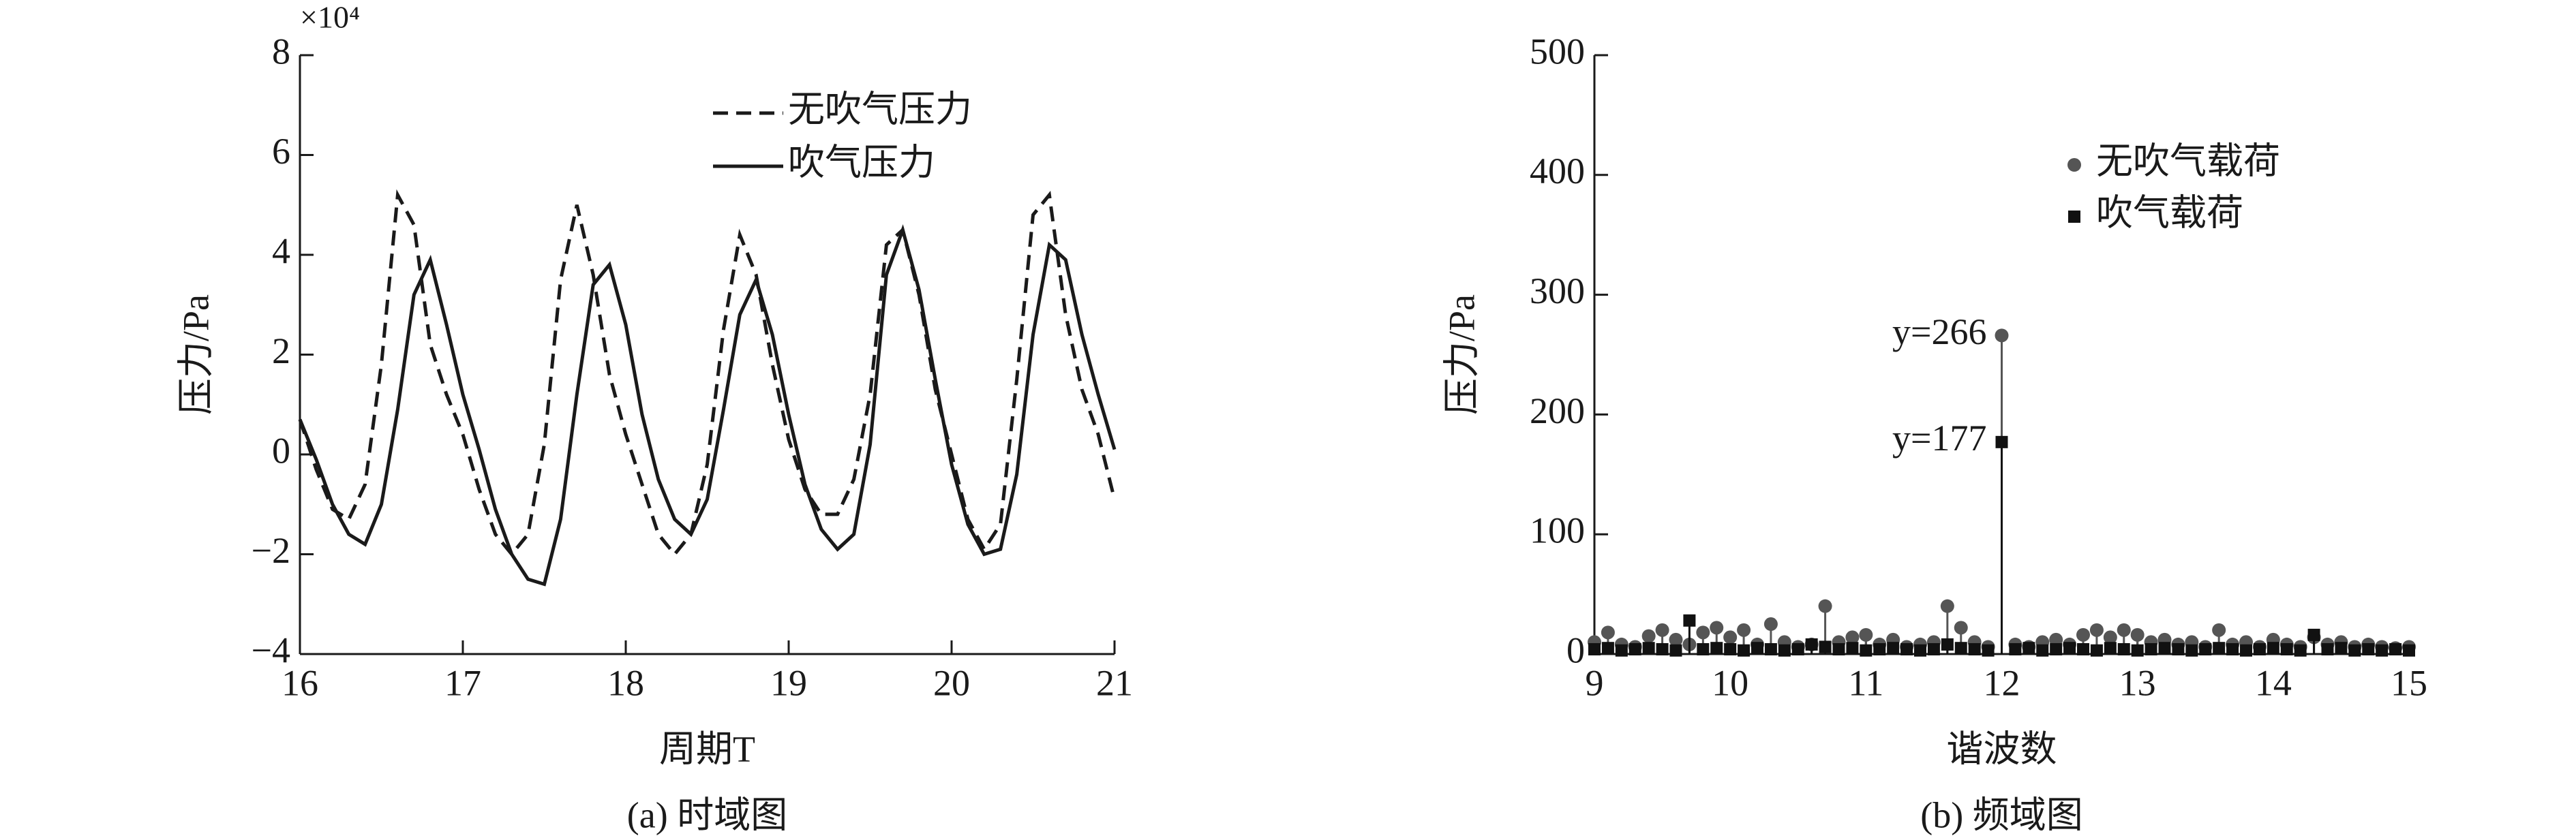 The width and height of the screenshot is (2576, 838). Describe the element at coordinates (625, 682) in the screenshot. I see `x-tick-label: 18` at that location.